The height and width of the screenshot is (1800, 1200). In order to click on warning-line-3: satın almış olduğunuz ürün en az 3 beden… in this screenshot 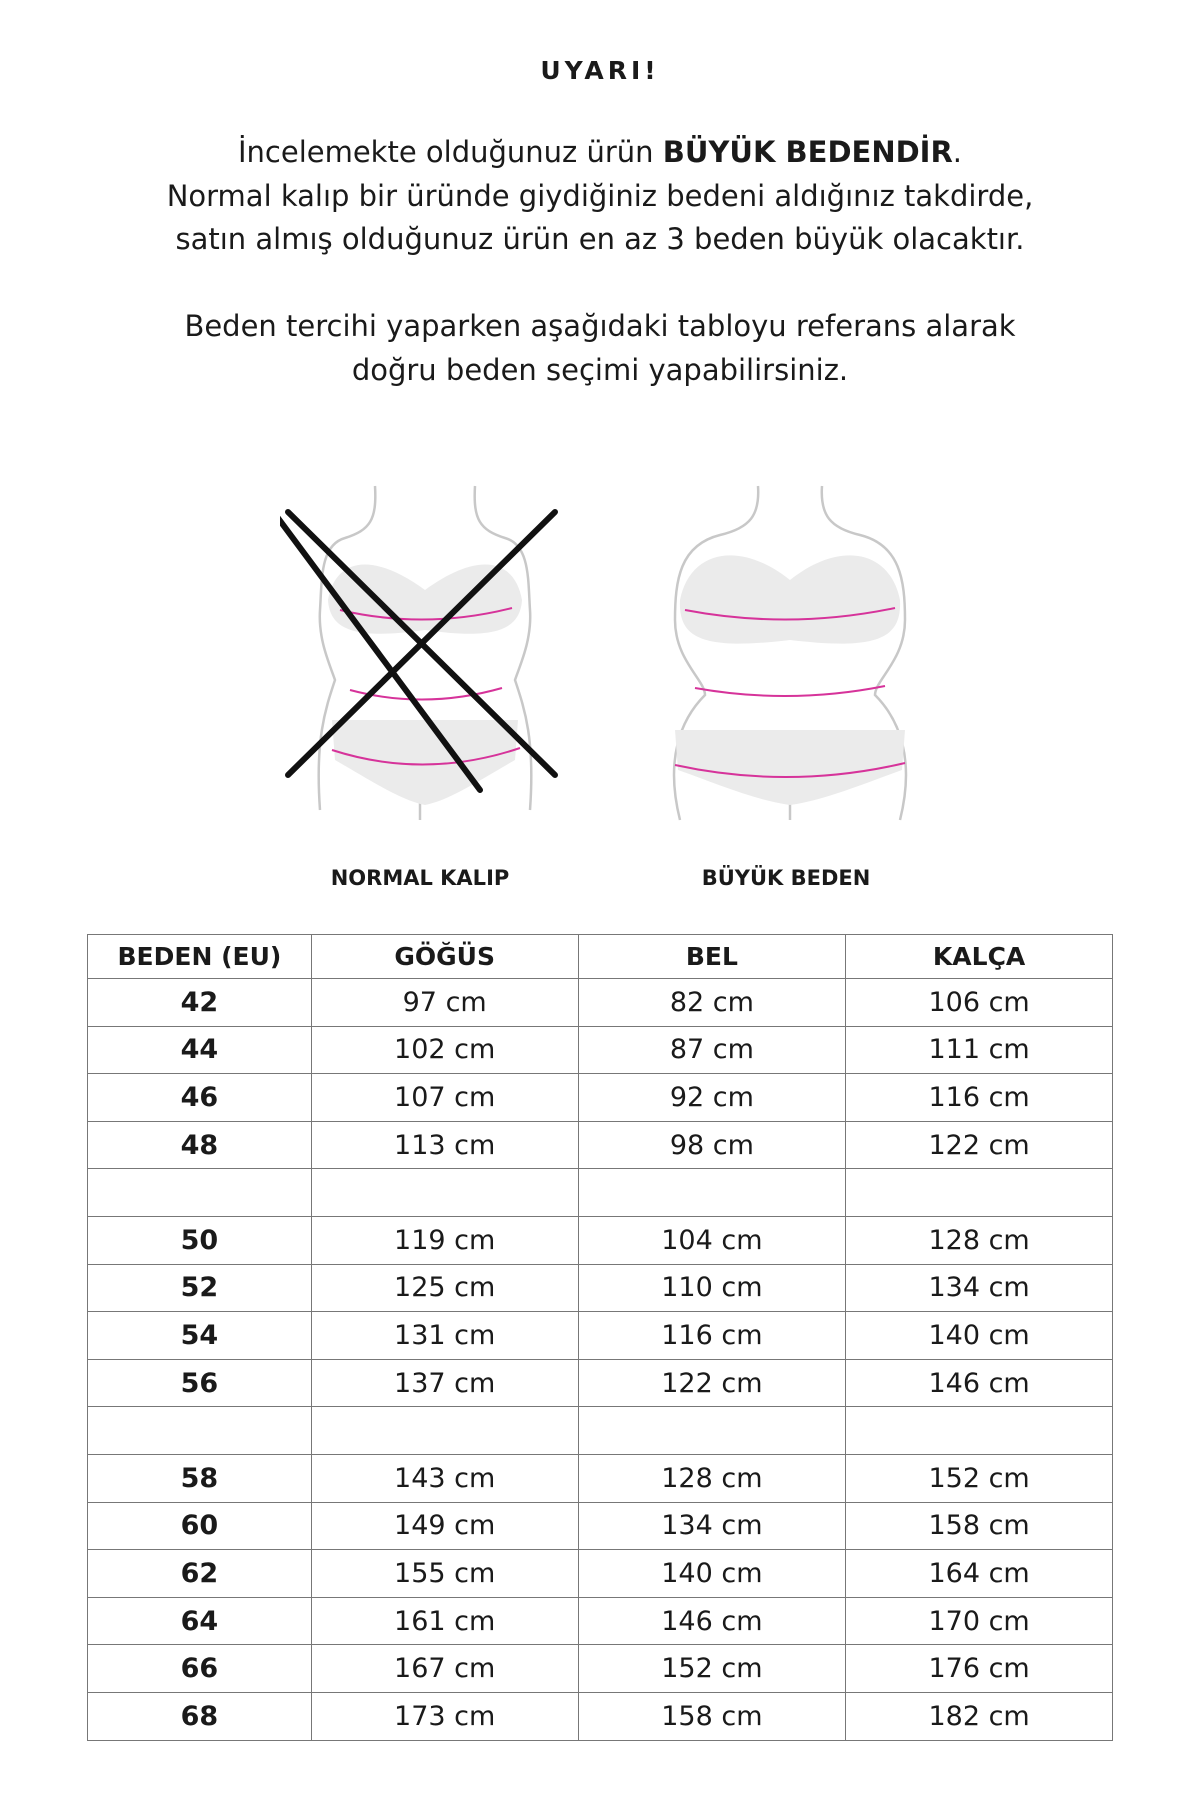, I will do `click(600, 239)`.